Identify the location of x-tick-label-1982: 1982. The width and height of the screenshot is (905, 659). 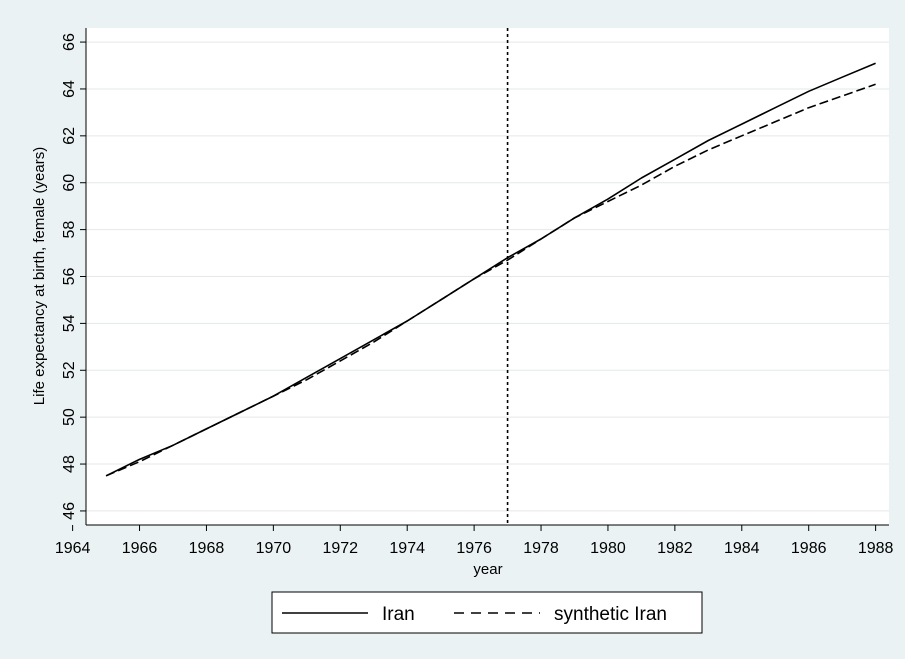
(675, 548).